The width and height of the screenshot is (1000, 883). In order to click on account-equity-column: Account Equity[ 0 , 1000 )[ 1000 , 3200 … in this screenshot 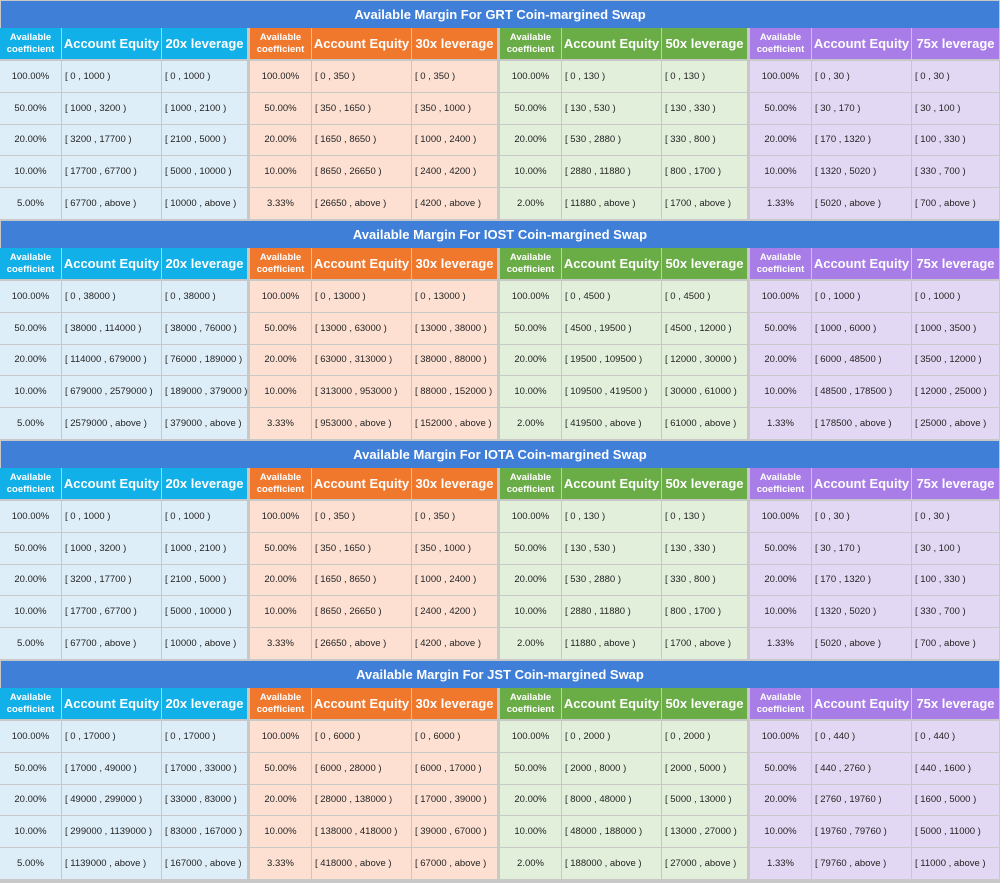, I will do `click(112, 124)`.